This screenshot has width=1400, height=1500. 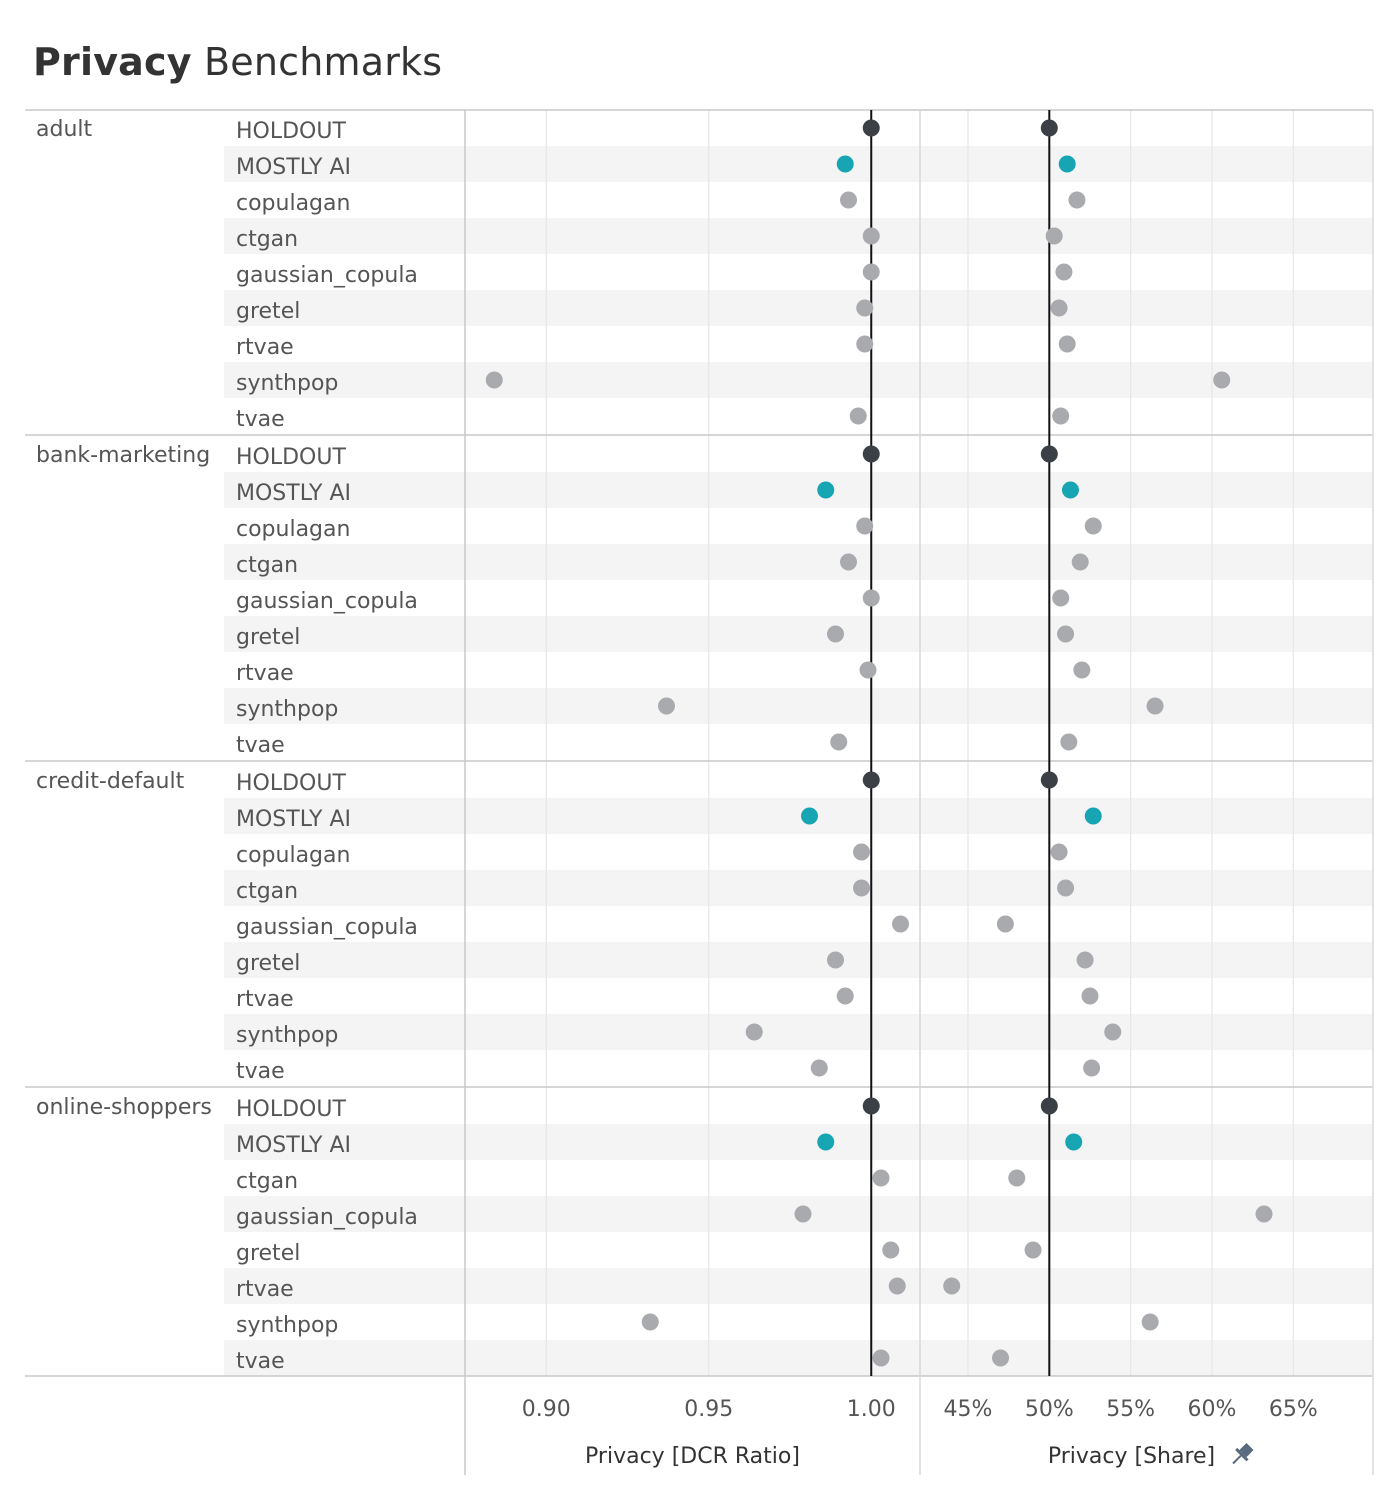 What do you see at coordinates (327, 927) in the screenshot?
I see `method-label: gaussian_copula` at bounding box center [327, 927].